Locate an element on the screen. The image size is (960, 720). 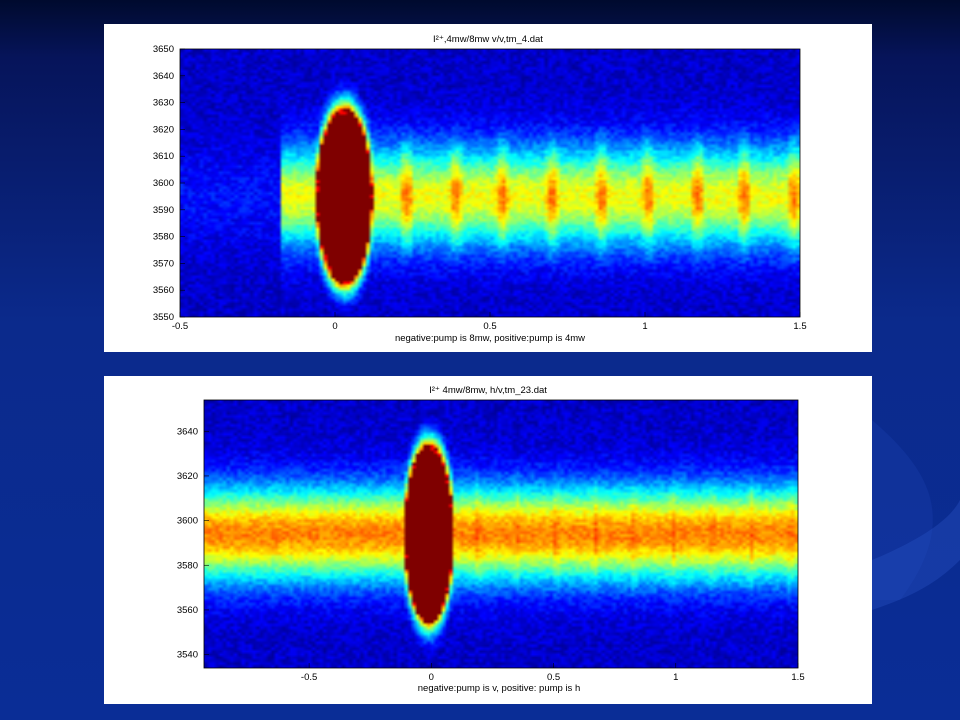
x-axis-label: negative:pump is v, positive: pump is h is located at coordinates (499, 688).